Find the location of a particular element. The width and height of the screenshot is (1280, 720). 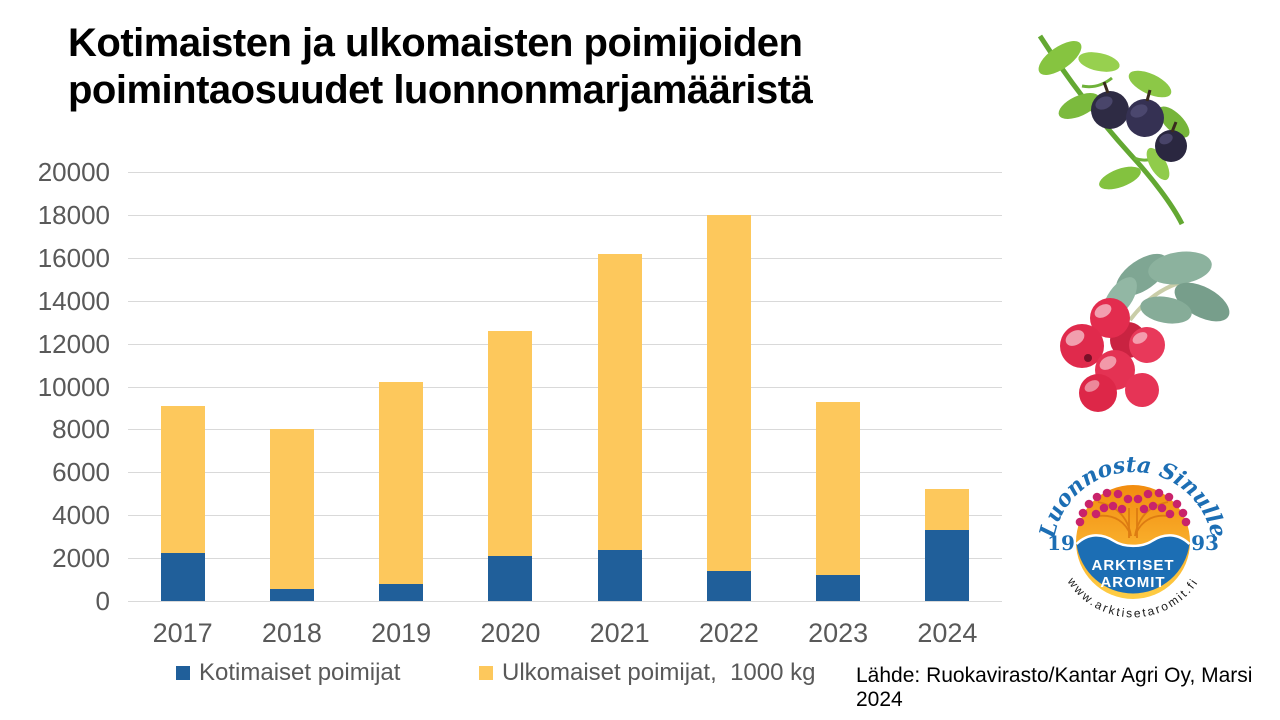

y-axis-label: 0 is located at coordinates (102, 601).